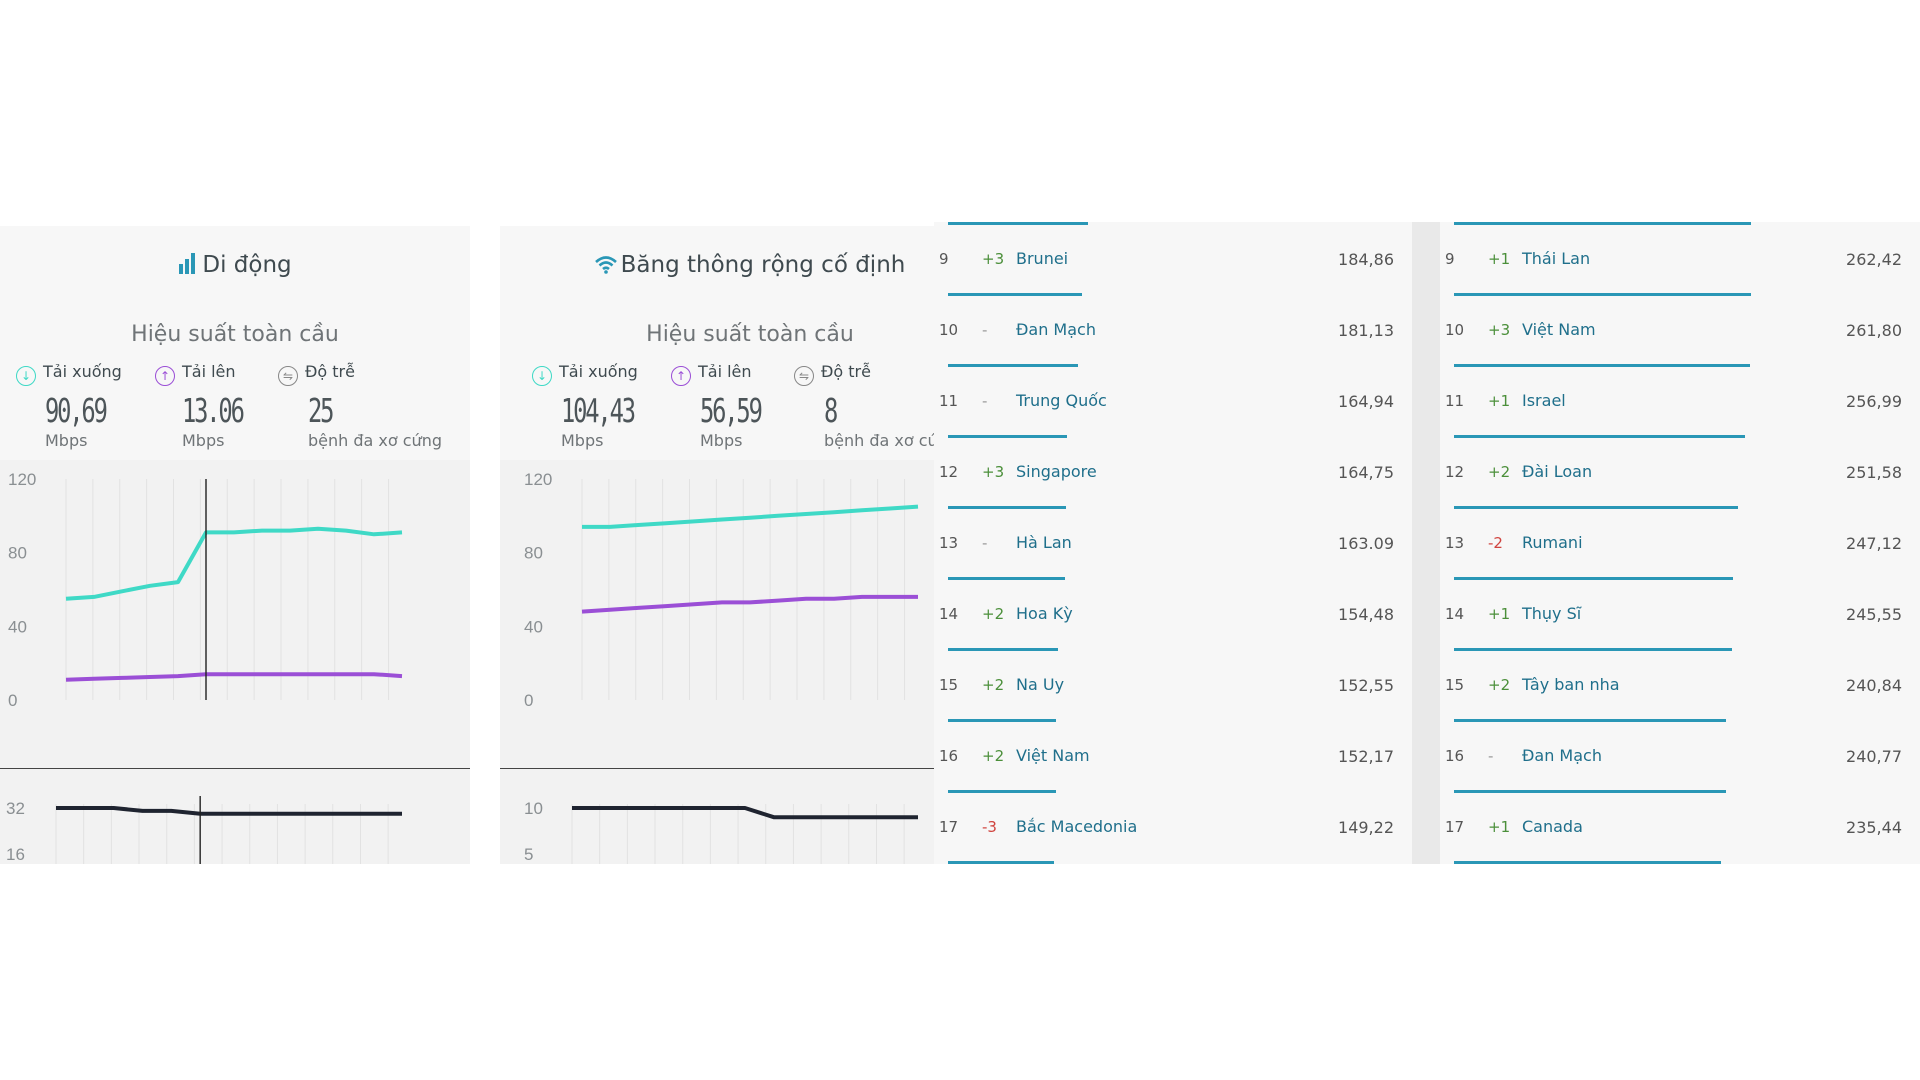  I want to click on ranking-row: 16 +2 Việt Nam 152,17, so click(1173, 757).